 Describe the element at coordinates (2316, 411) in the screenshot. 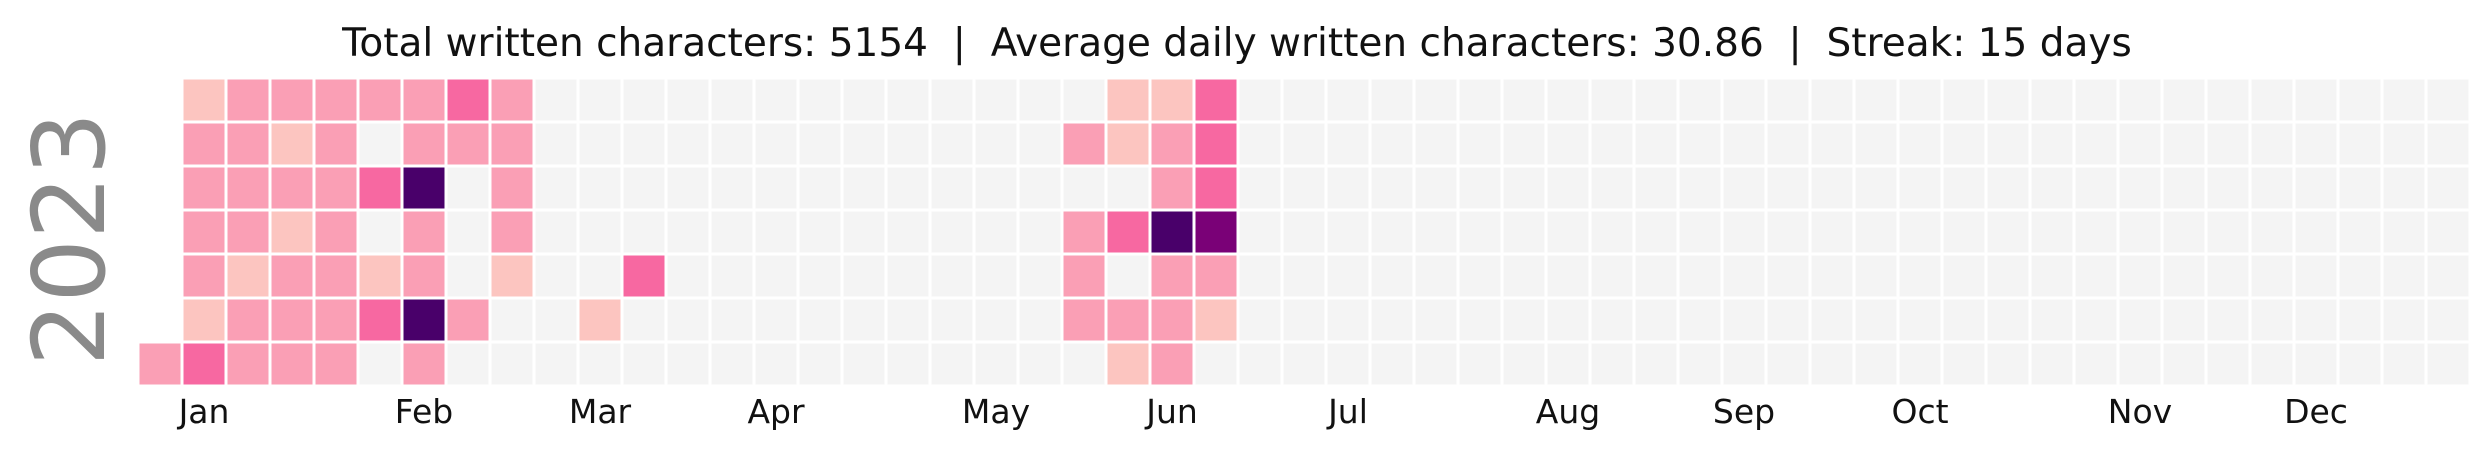

I see `month-label: Dec` at that location.